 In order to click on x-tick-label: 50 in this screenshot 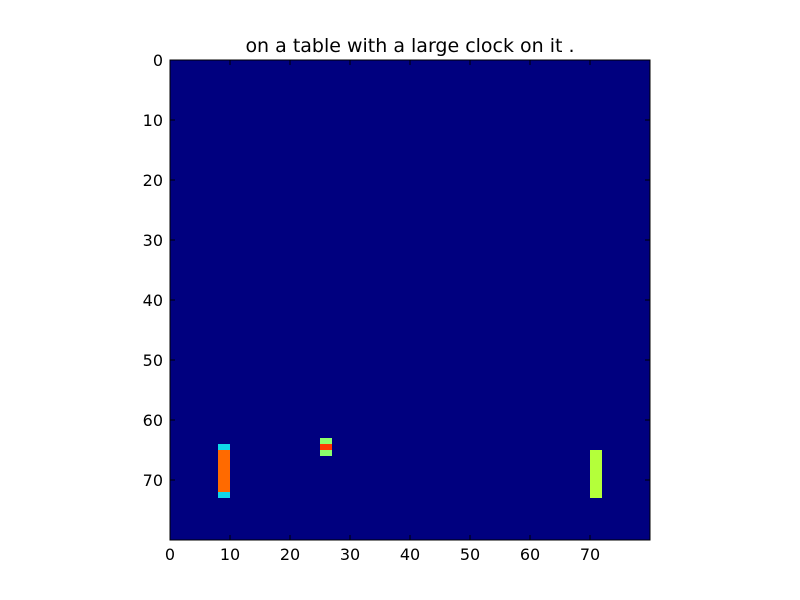, I will do `click(470, 554)`.